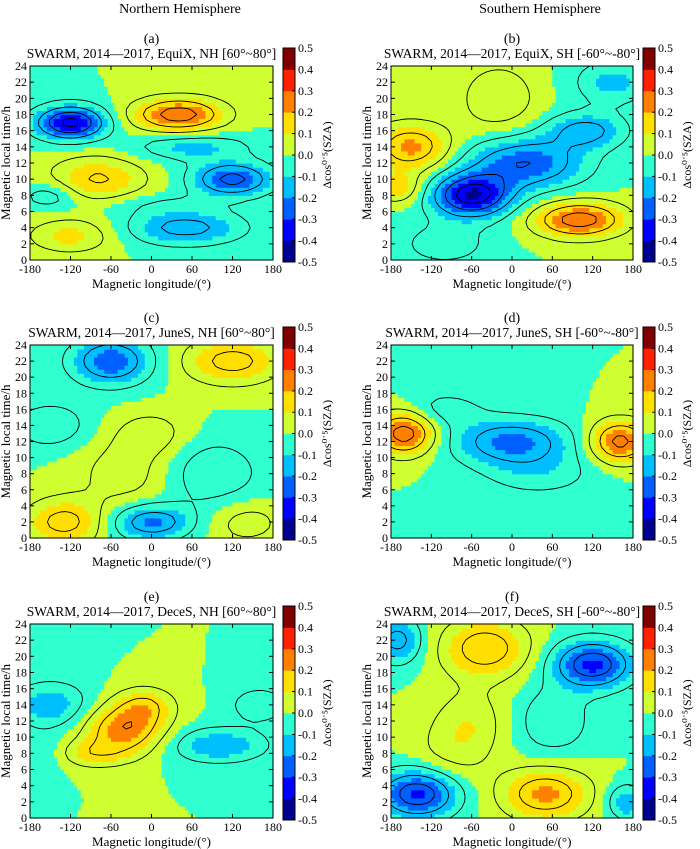 The width and height of the screenshot is (700, 849). I want to click on panel-title: SWARM, 2014—2017, EquiX, SH [-60°~-80°], so click(512, 53).